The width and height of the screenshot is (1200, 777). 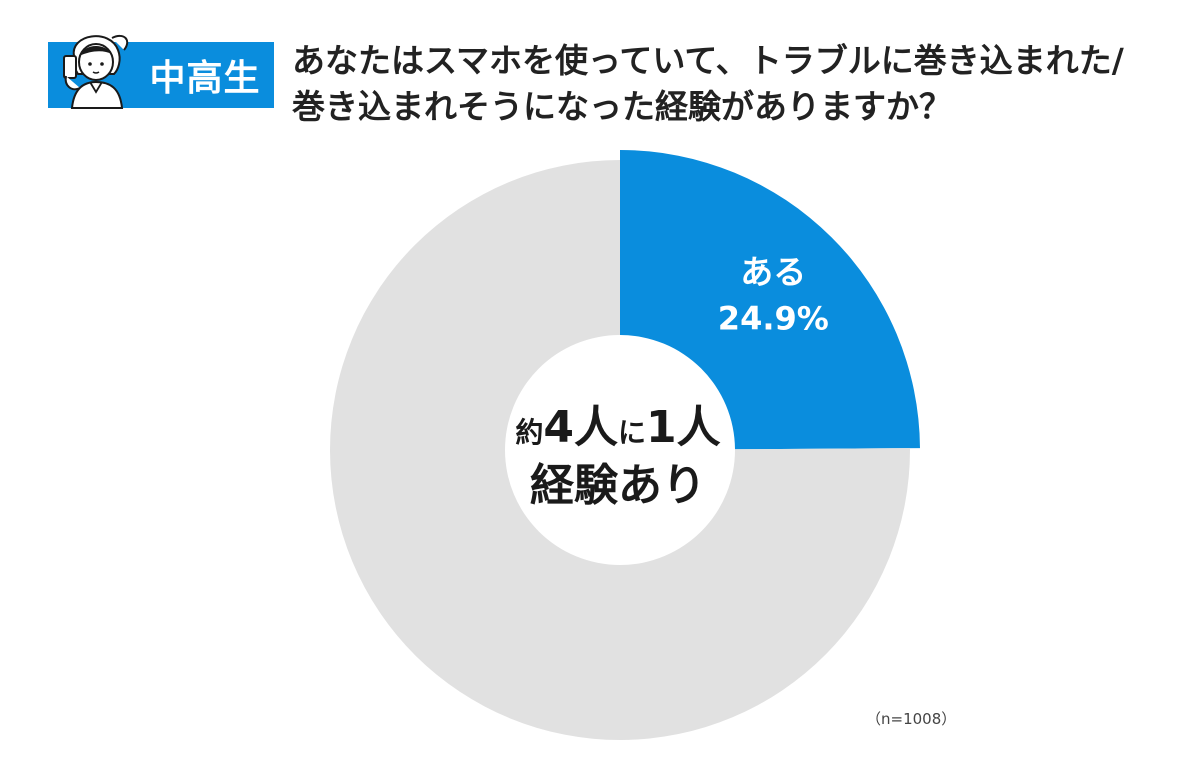 I want to click on center-person-2: 人, so click(x=699, y=427).